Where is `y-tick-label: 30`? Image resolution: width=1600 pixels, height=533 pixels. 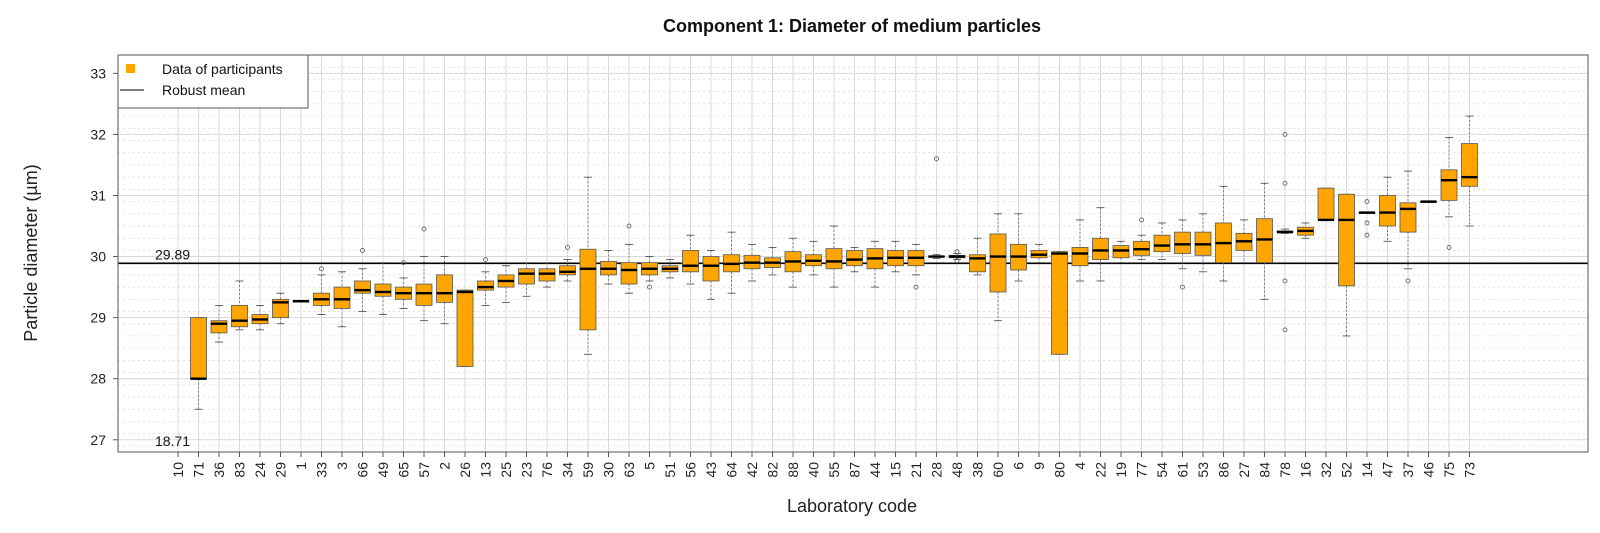
y-tick-label: 30 is located at coordinates (98, 257).